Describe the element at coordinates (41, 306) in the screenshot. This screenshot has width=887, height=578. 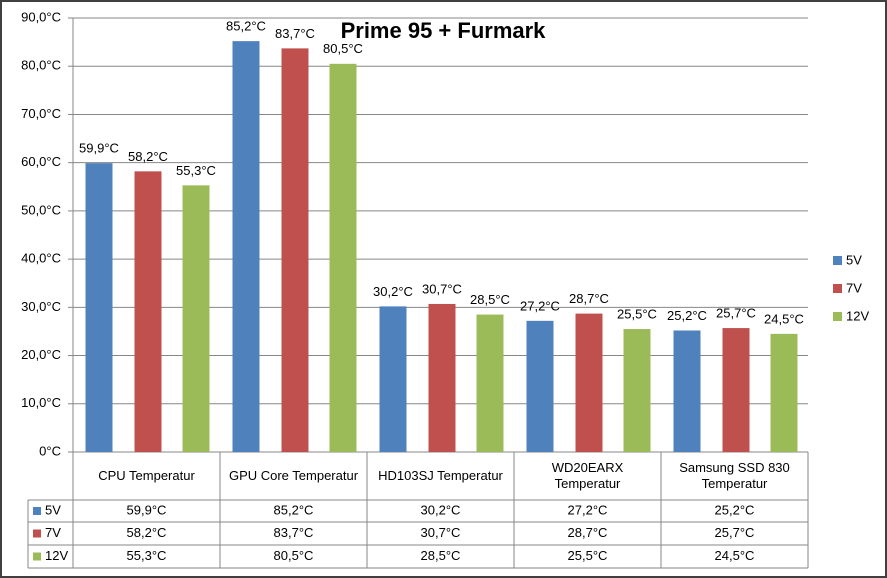
I see `y-tick-label: 30,0°C` at that location.